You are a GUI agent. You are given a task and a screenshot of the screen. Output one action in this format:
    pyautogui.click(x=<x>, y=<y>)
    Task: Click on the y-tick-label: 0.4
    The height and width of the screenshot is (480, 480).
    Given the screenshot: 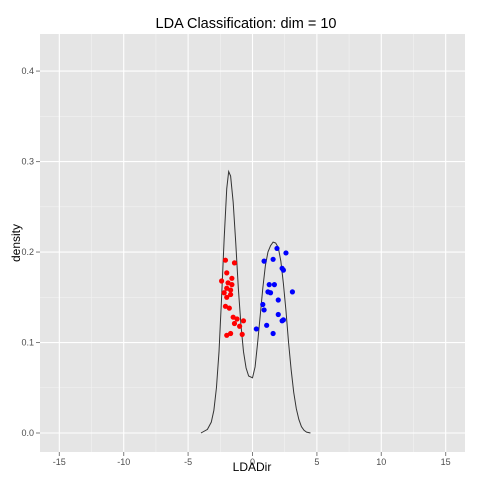 What is the action you would take?
    pyautogui.click(x=27, y=71)
    